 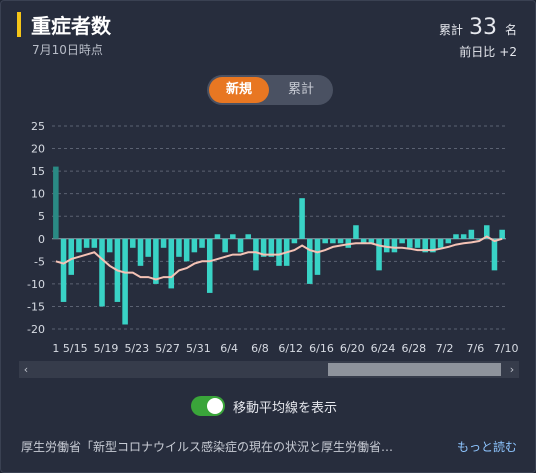 I want to click on y-tick-label: 5, so click(x=41, y=216).